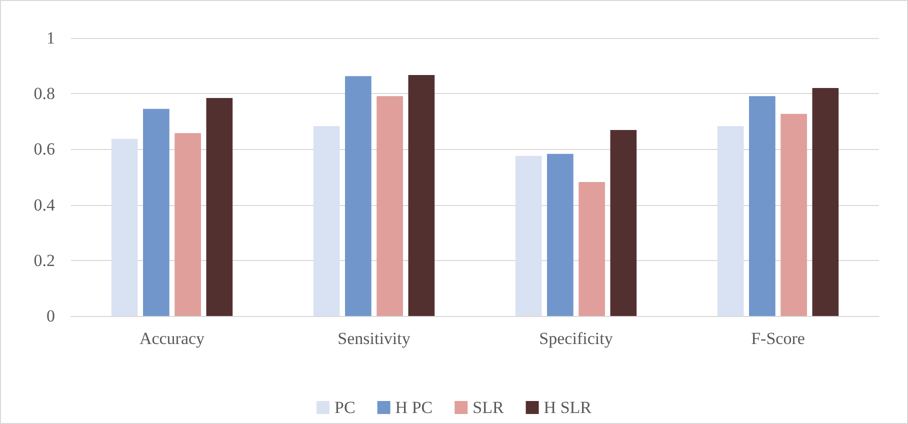 The image size is (908, 424). I want to click on x-tick-label: F-Score, so click(778, 338).